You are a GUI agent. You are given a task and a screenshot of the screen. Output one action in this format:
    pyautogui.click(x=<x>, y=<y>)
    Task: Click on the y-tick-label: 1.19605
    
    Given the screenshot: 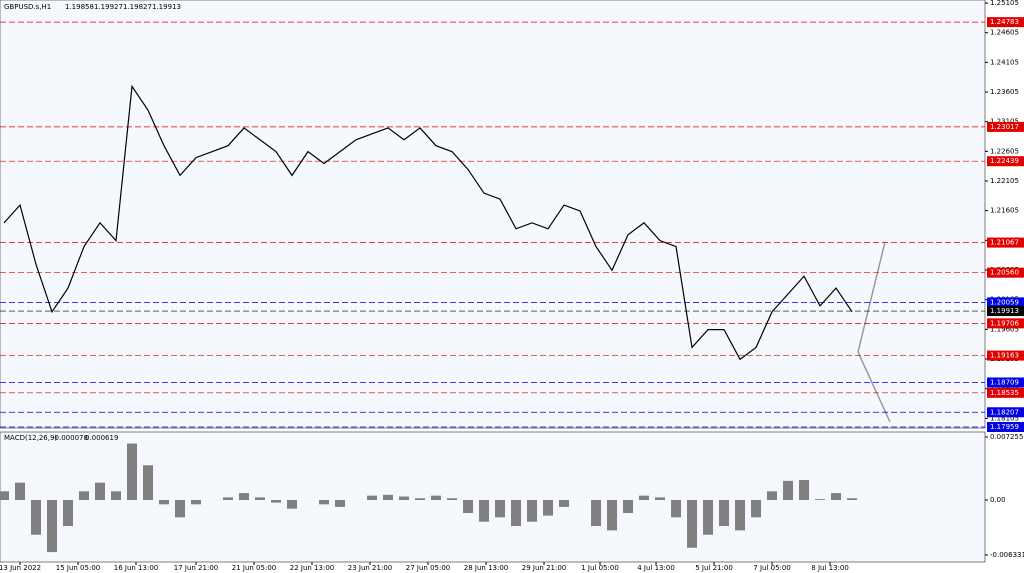 What is the action you would take?
    pyautogui.click(x=1004, y=329)
    